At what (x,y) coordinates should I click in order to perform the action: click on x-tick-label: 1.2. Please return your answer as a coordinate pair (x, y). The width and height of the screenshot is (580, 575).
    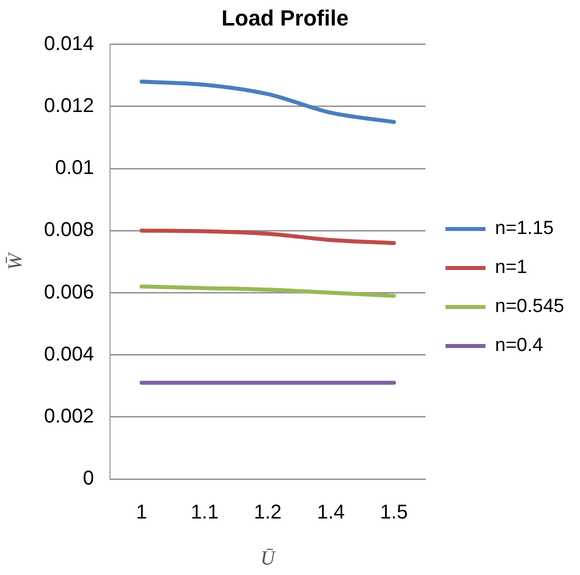
    Looking at the image, I should click on (268, 513).